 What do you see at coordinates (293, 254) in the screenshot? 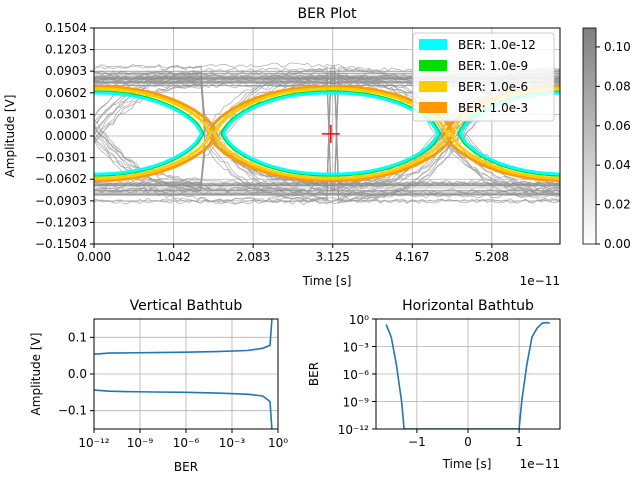
I see `ber-plot-x-ticks: 0.000 1.042 2.083 3.125 4.167 5.208` at bounding box center [293, 254].